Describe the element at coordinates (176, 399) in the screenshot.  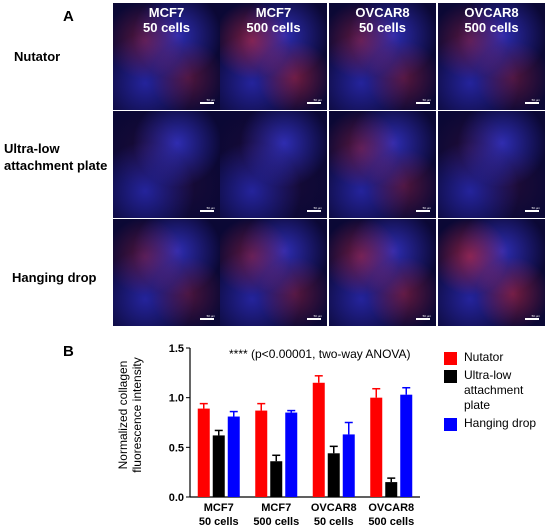
I see `y-tick-label: 1.0` at that location.